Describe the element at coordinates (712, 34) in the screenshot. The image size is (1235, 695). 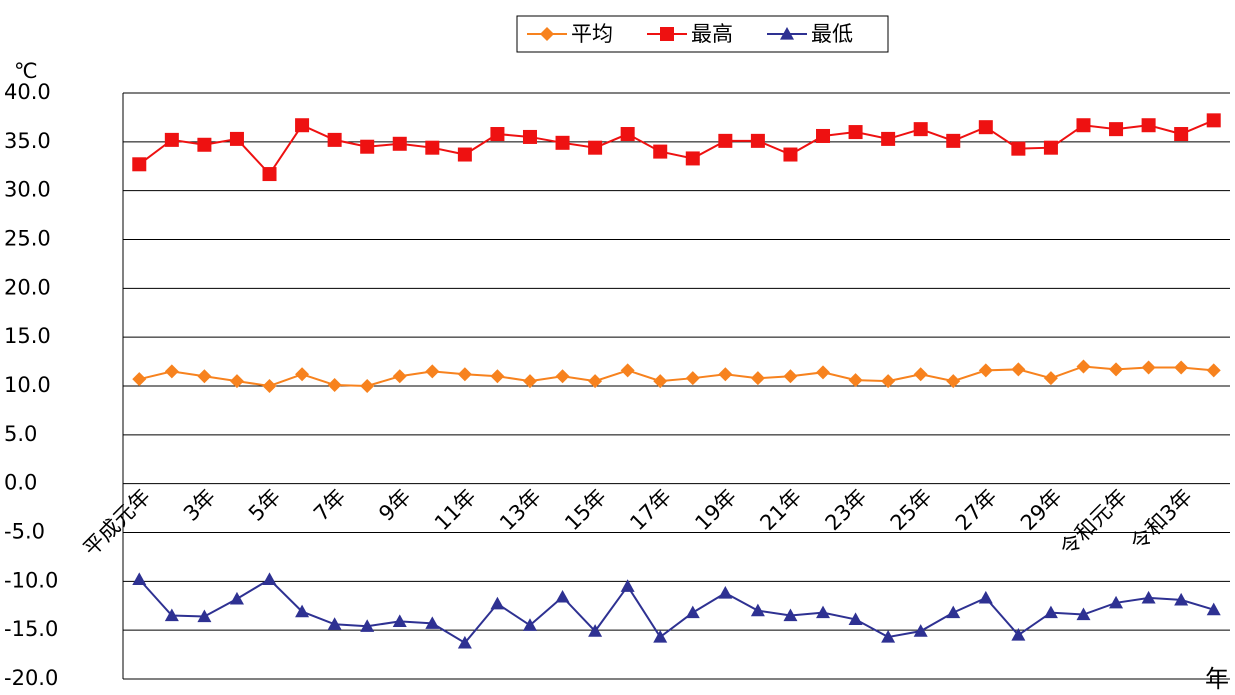
I see `legend-label: 最高` at that location.